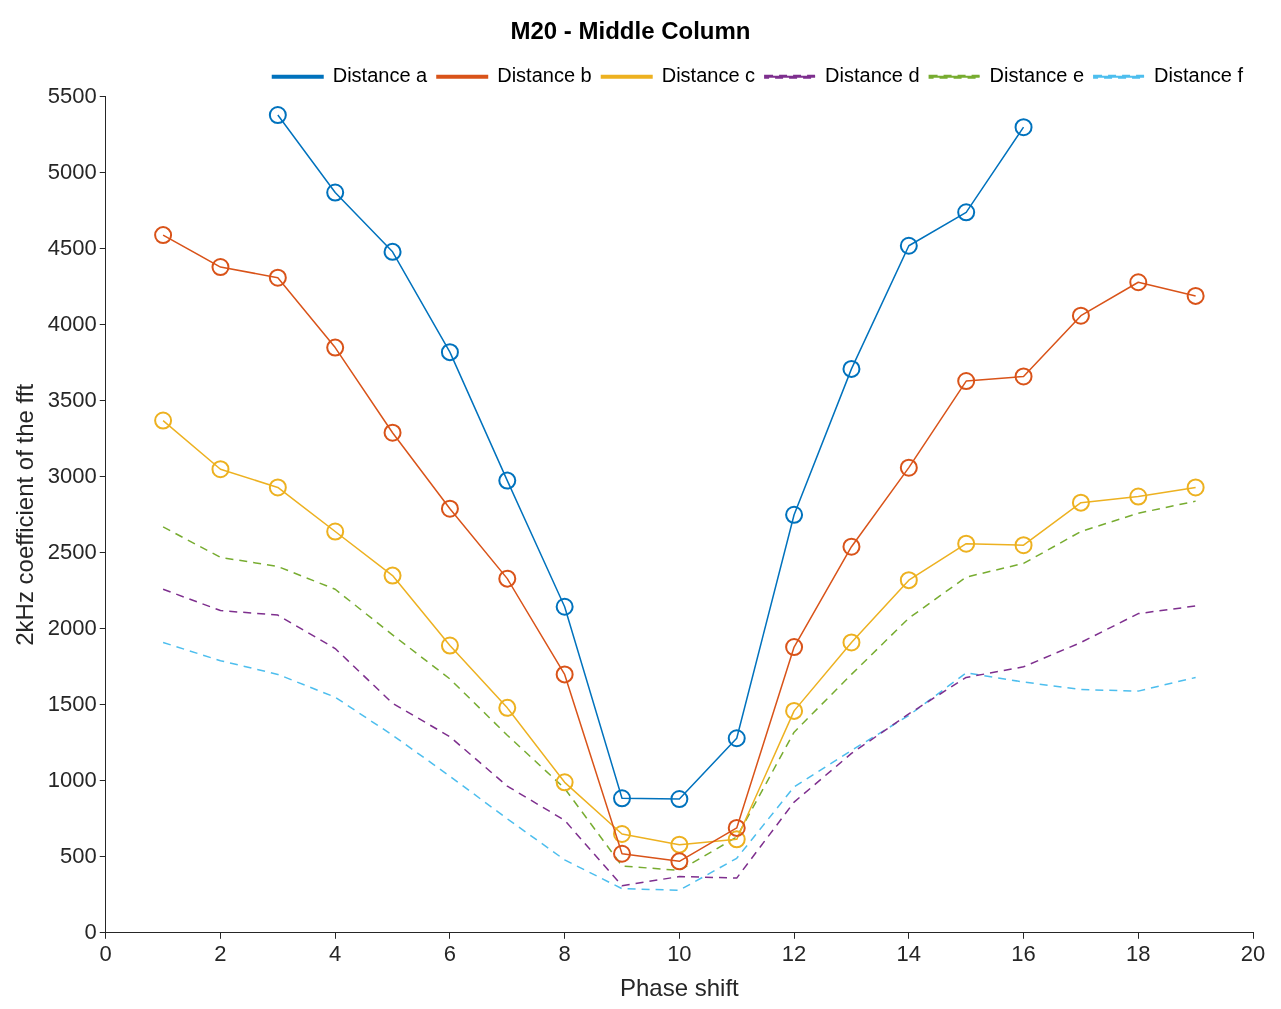 Image resolution: width=1281 pixels, height=1009 pixels. What do you see at coordinates (544, 75) in the screenshot?
I see `legend-label: Distance b` at bounding box center [544, 75].